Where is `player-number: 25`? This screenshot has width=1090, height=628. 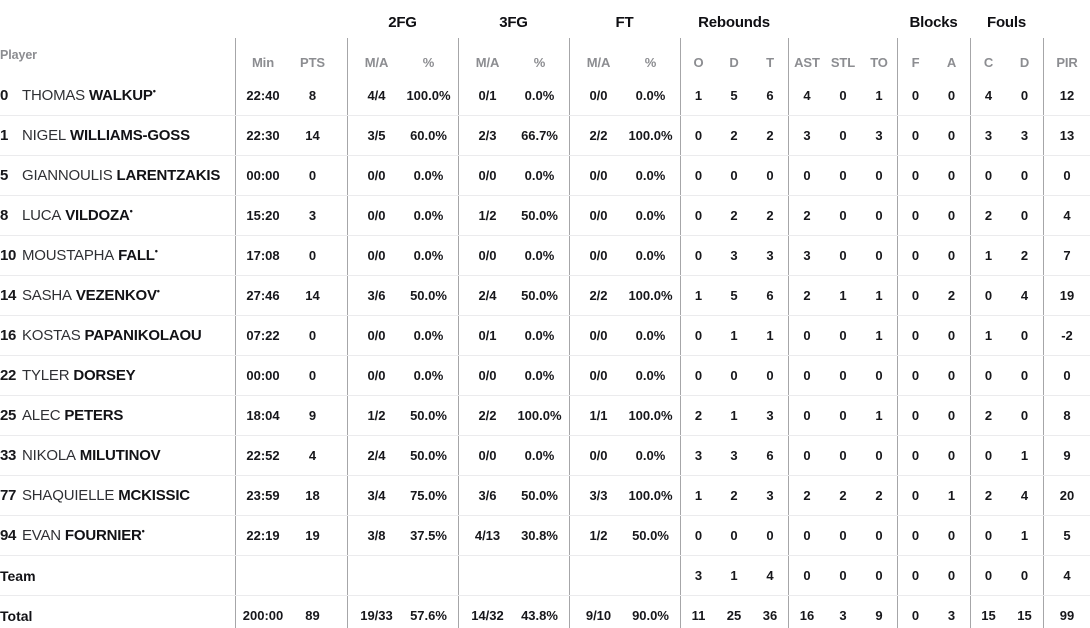 player-number: 25 is located at coordinates (8, 415).